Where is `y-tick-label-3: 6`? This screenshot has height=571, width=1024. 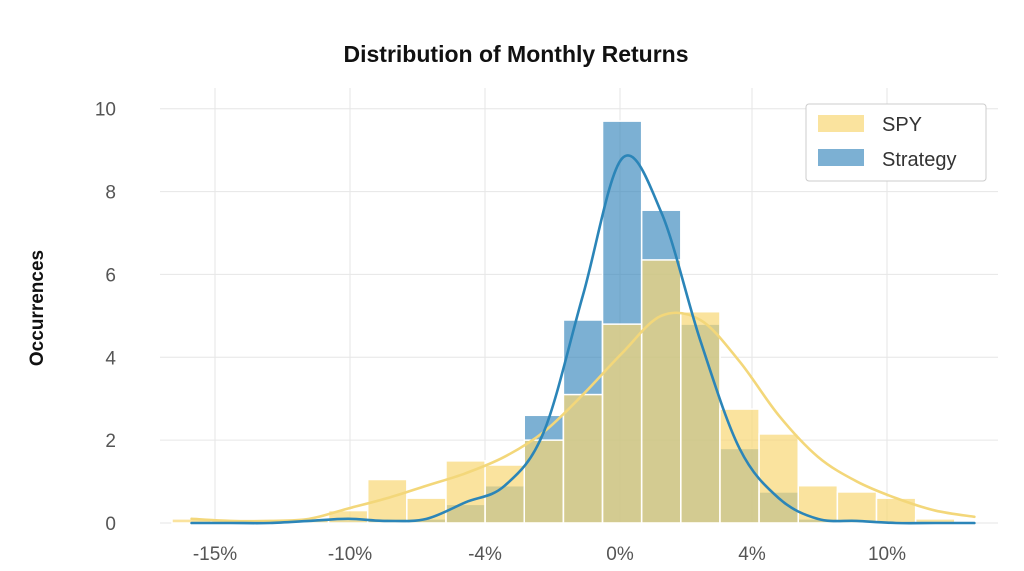 y-tick-label-3: 6 is located at coordinates (110, 275).